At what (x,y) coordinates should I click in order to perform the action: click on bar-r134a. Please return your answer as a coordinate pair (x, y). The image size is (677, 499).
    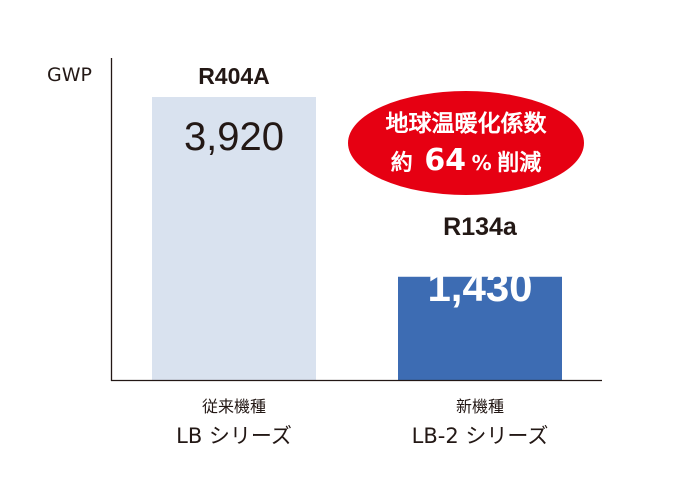
    Looking at the image, I should click on (480, 328).